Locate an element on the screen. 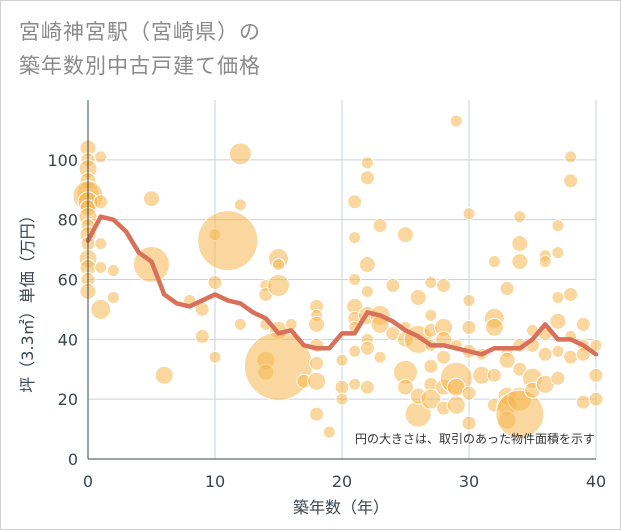  x-tick-label: 30 is located at coordinates (469, 481).